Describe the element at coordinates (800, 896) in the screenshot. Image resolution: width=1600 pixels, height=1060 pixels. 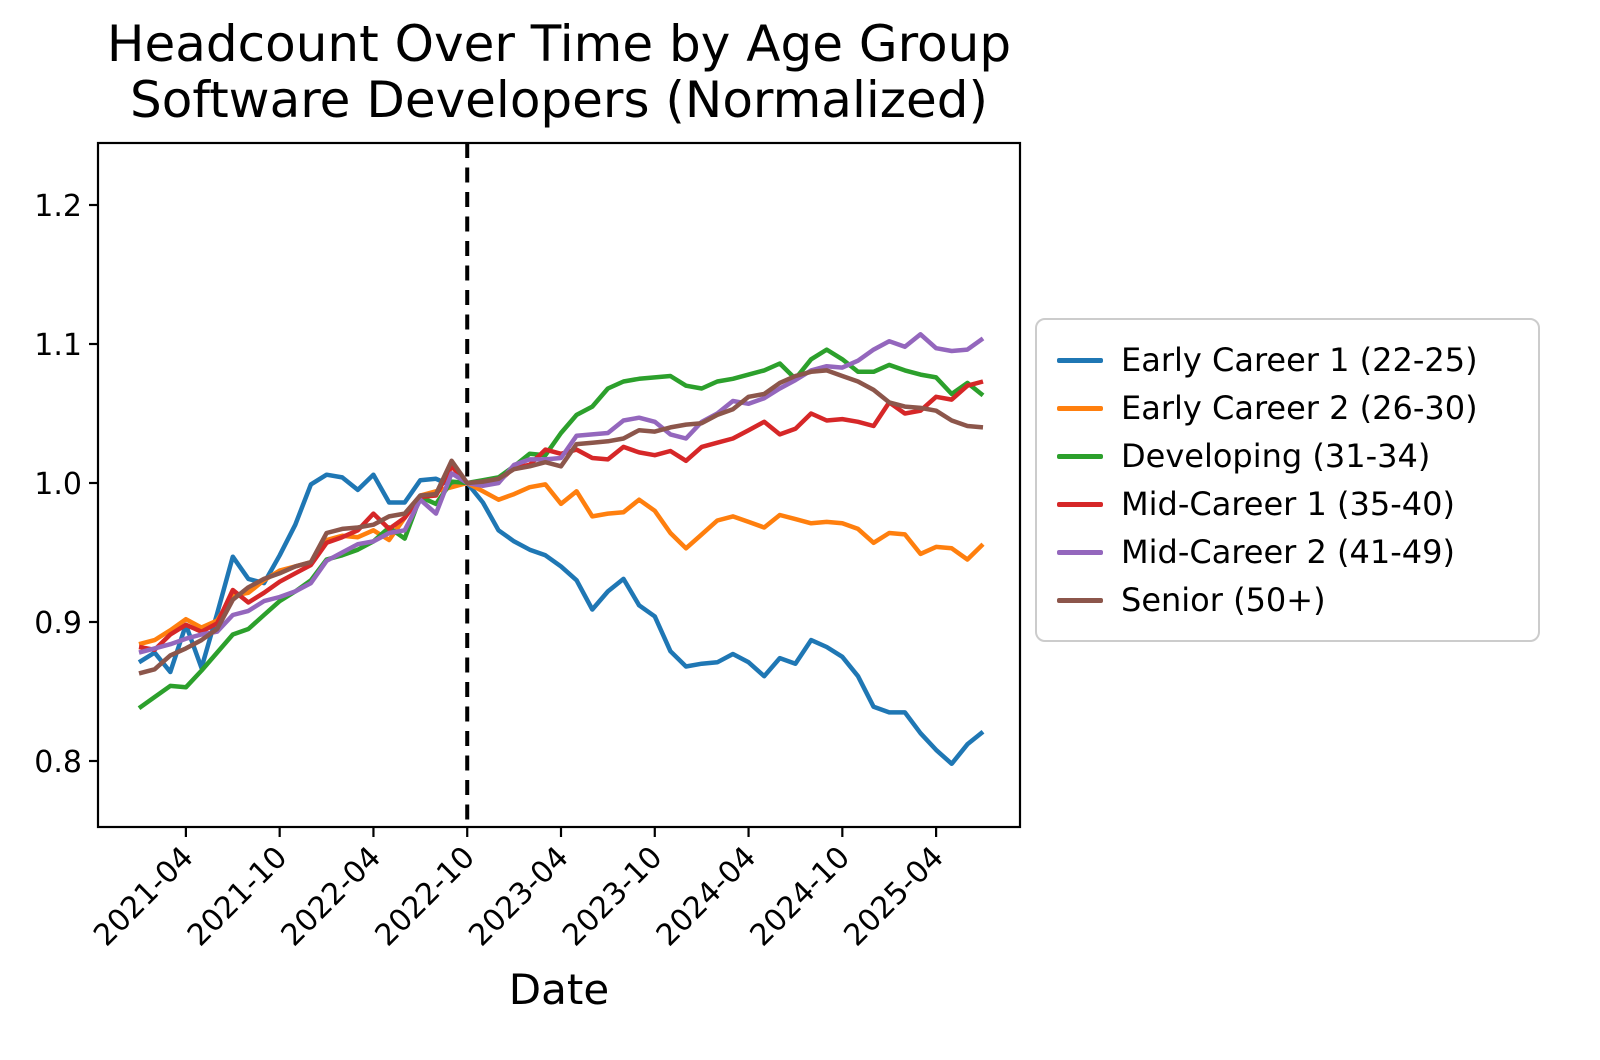
I see `x-tick-label: 2024-10` at that location.